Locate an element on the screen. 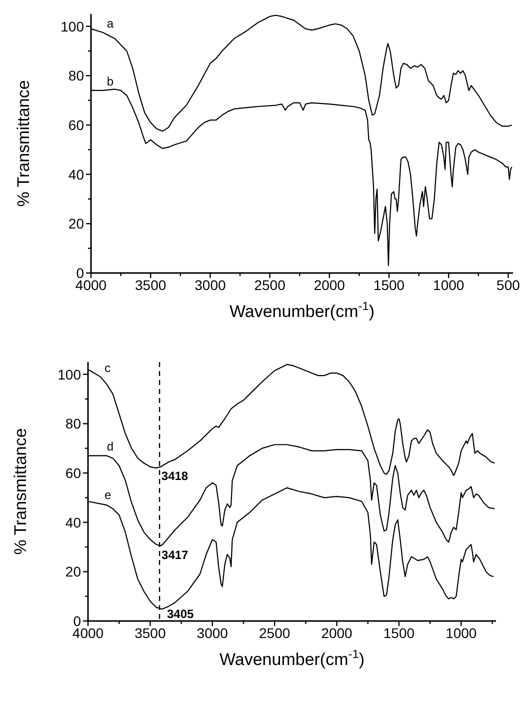 The width and height of the screenshot is (526, 726). annotation: 3417 is located at coordinates (175, 555).